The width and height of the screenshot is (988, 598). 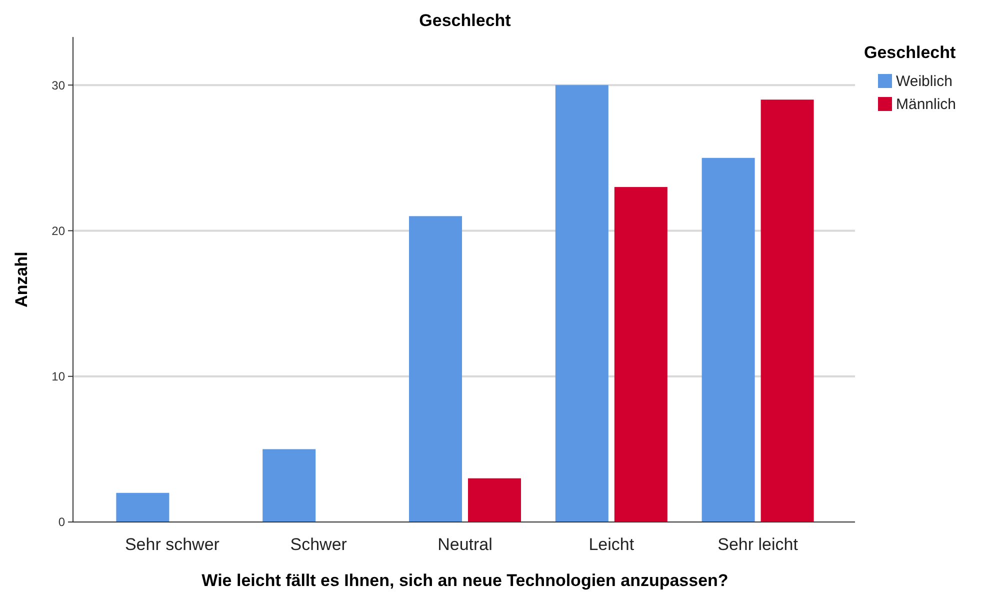 I want to click on x-tick-label: Sehr schwer, so click(x=172, y=544).